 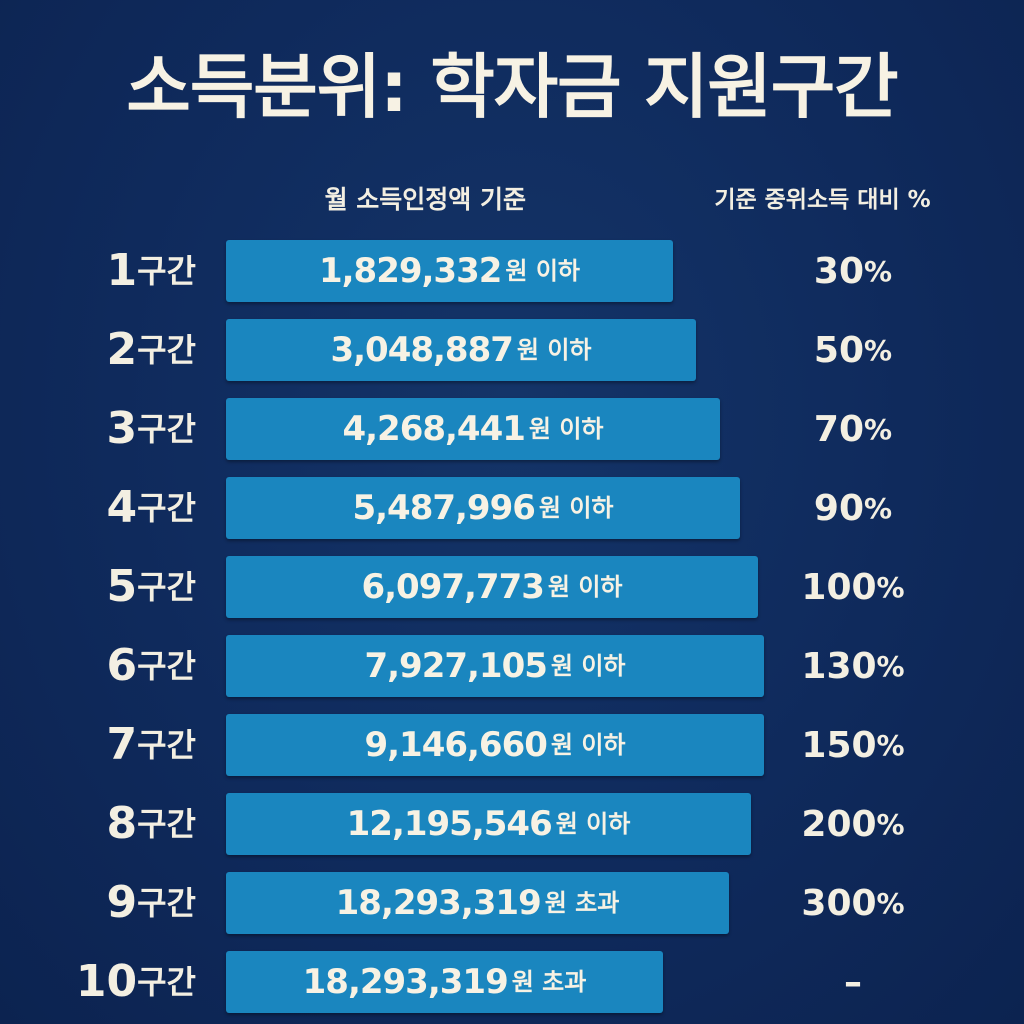 I want to click on ratio-value: 200%, so click(x=853, y=824).